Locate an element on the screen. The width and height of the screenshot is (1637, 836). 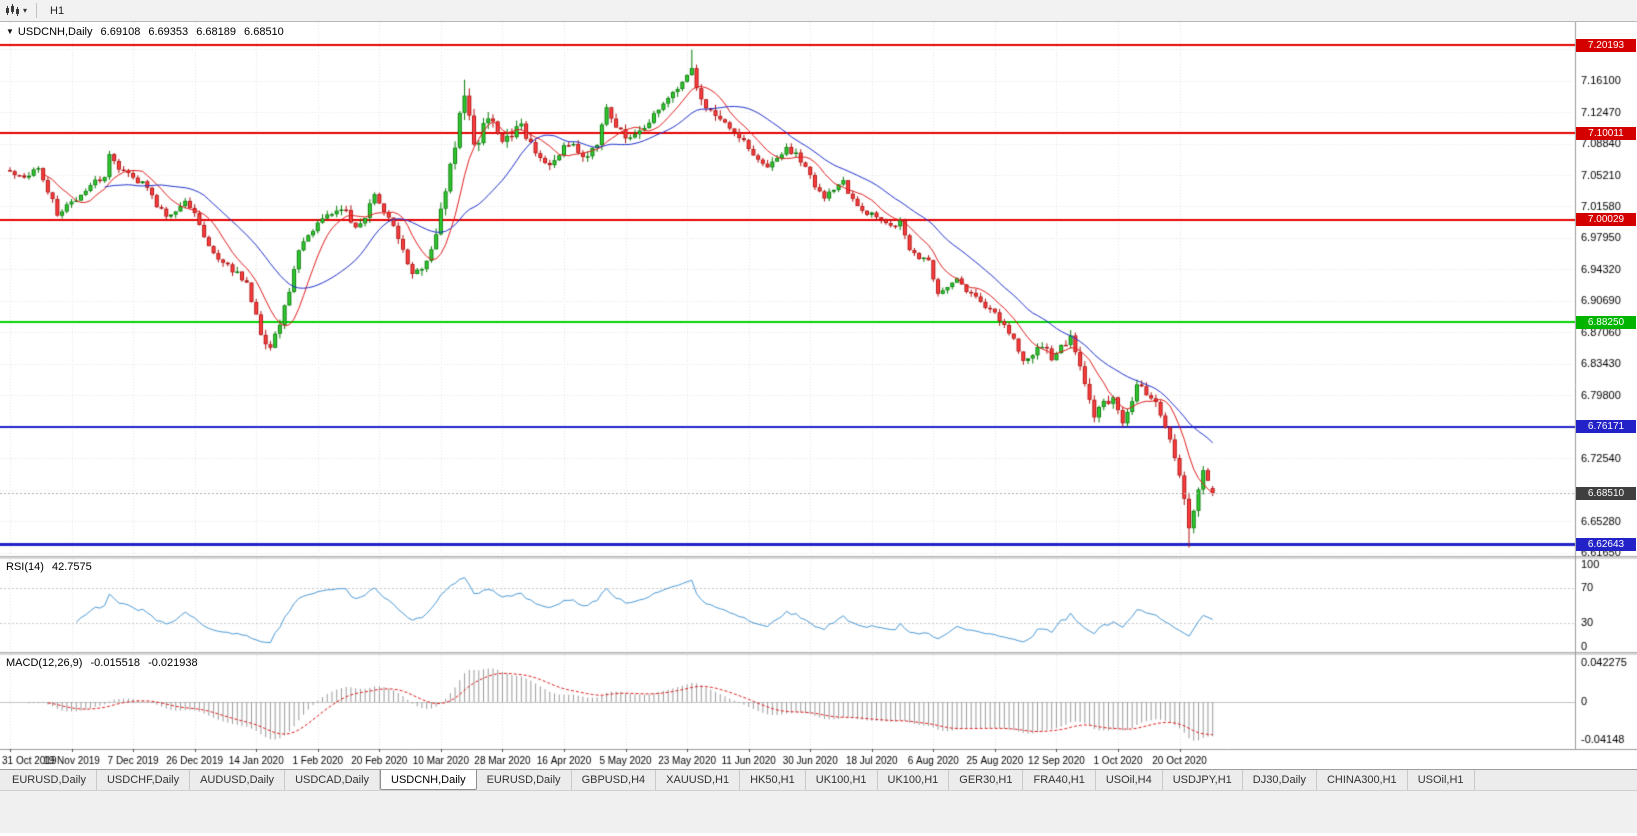
rsi-name: RSI(14) is located at coordinates (25, 567).